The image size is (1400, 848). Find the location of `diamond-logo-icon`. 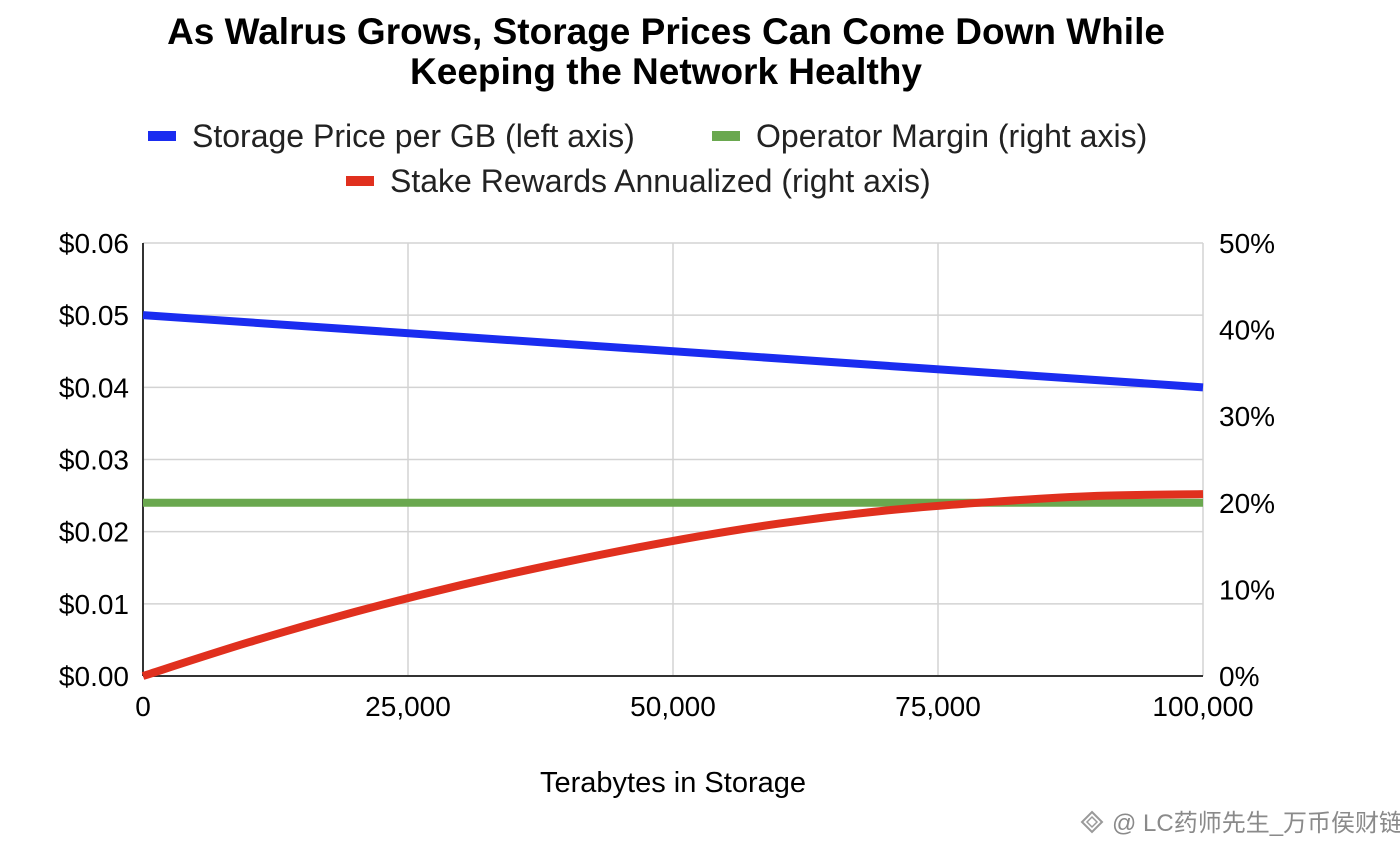

diamond-logo-icon is located at coordinates (1092, 822).